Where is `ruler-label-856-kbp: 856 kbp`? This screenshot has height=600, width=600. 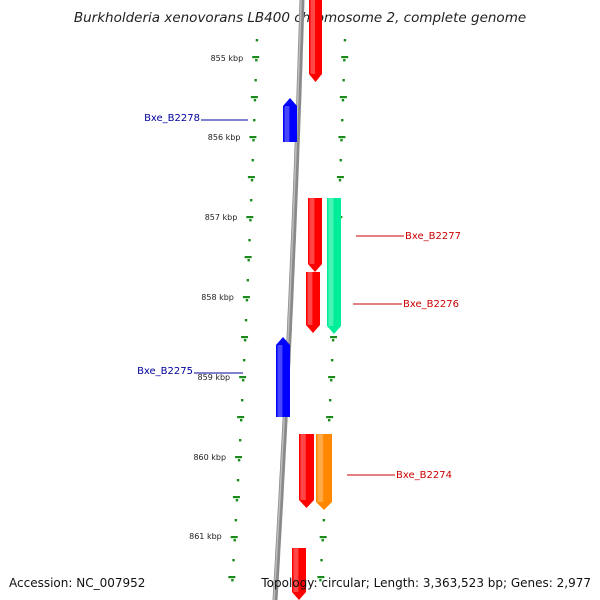
ruler-label-856-kbp: 856 kbp is located at coordinates (224, 137).